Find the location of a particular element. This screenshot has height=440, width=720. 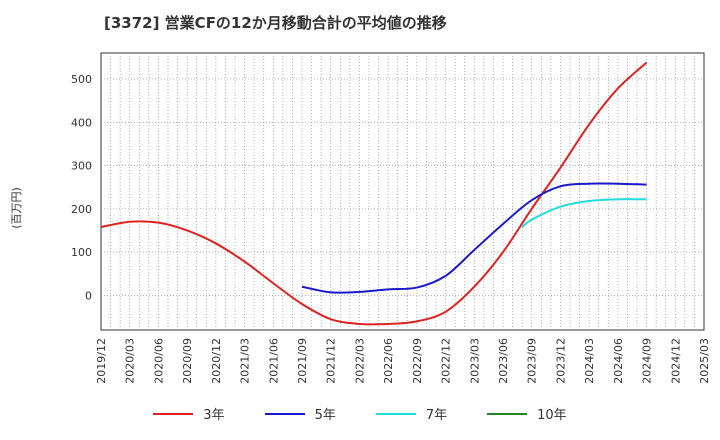

legend-item-2: 5年 is located at coordinates (300, 413).